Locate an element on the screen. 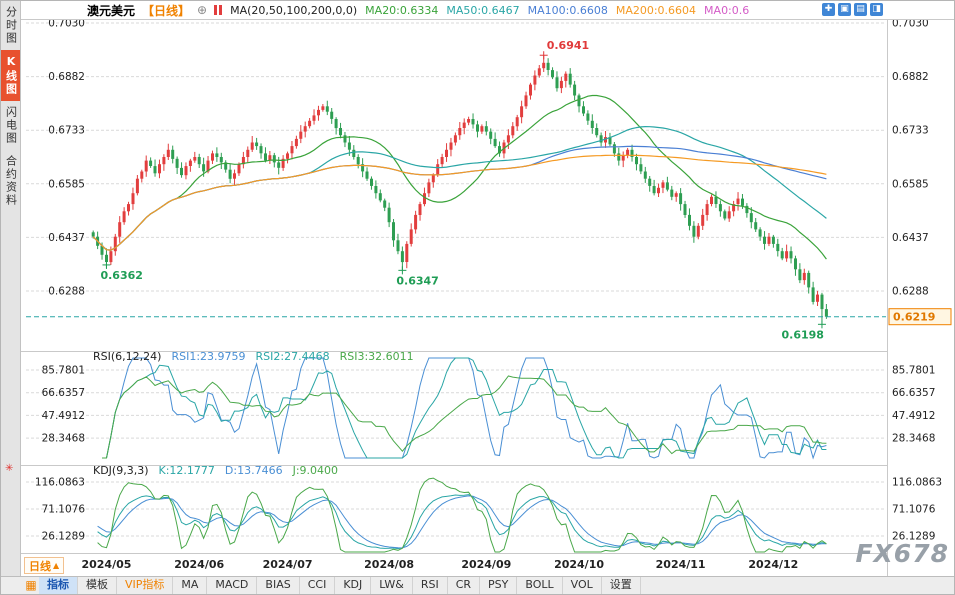  toolbar-tab: VIP指标 is located at coordinates (145, 585).